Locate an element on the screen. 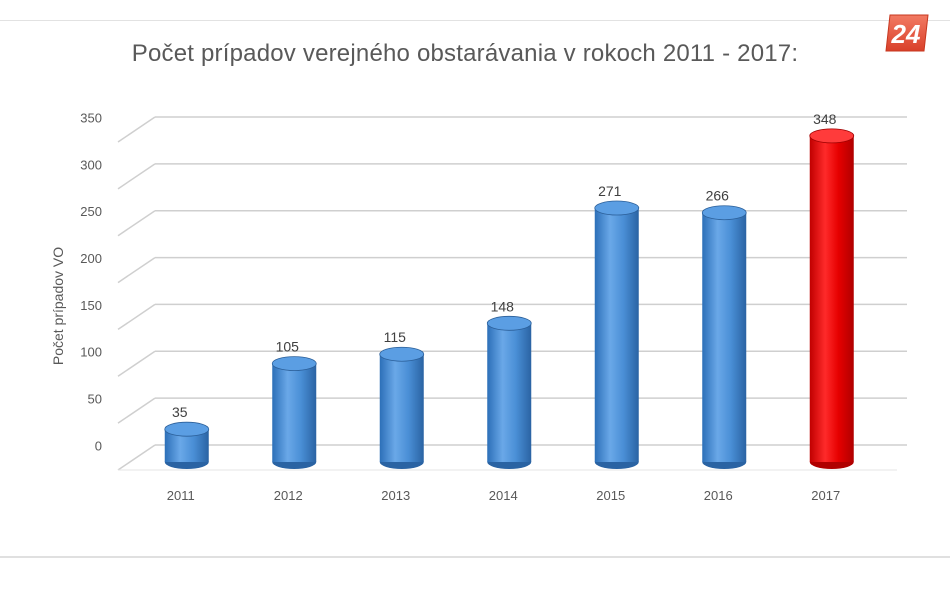 This screenshot has height=594, width=950. bar-2014 is located at coordinates (509, 392).